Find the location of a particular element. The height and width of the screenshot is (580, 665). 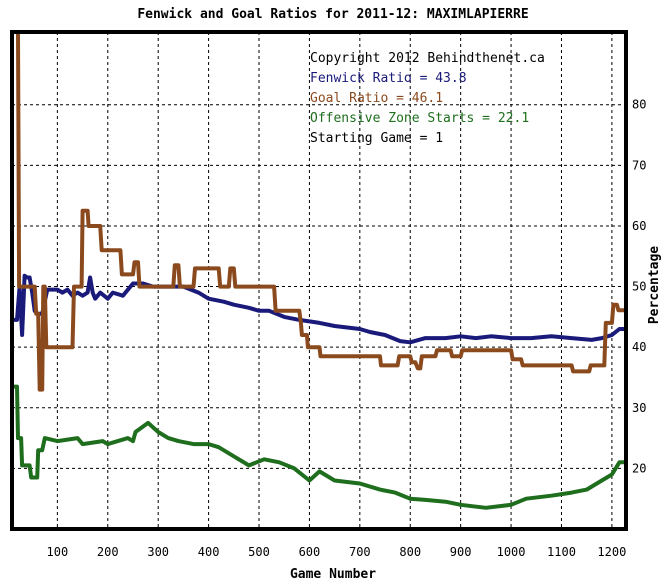

annotation-line: Offensive Zone Starts = 22.1 is located at coordinates (419, 118).